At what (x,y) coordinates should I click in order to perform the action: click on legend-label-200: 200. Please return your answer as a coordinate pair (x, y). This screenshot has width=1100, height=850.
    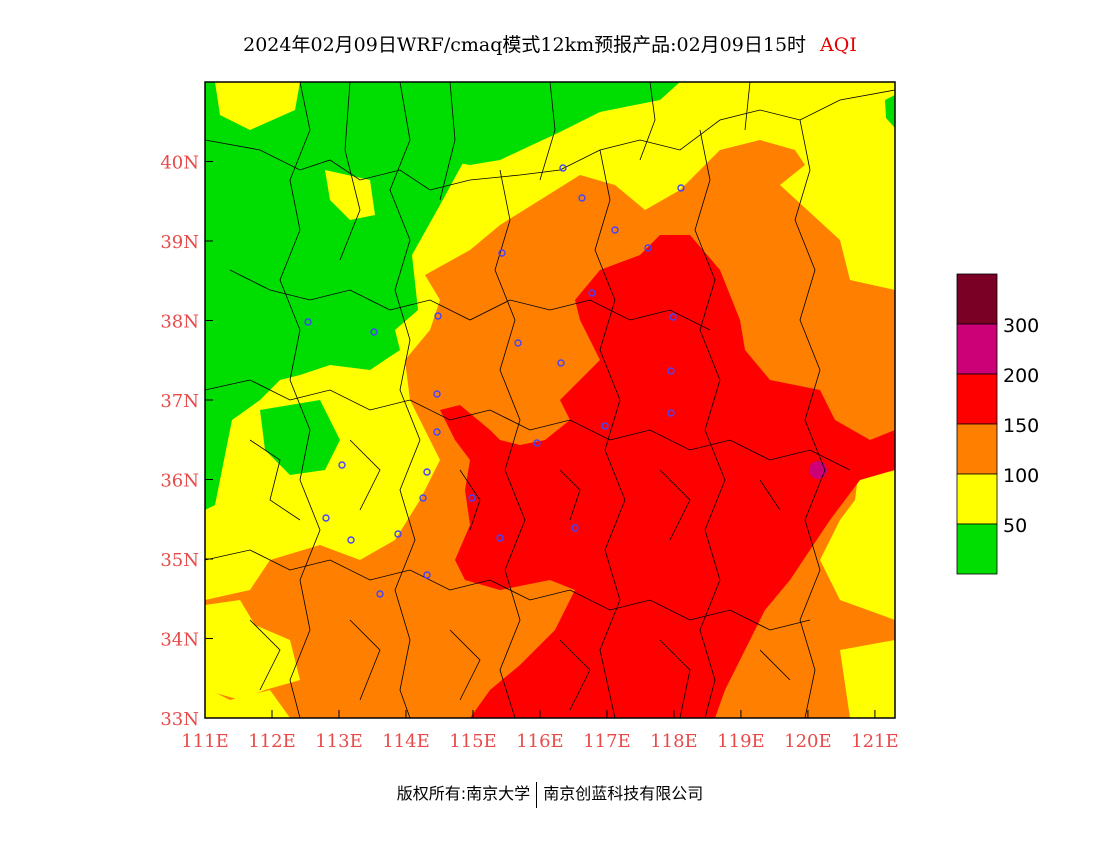
    Looking at the image, I should click on (1021, 376).